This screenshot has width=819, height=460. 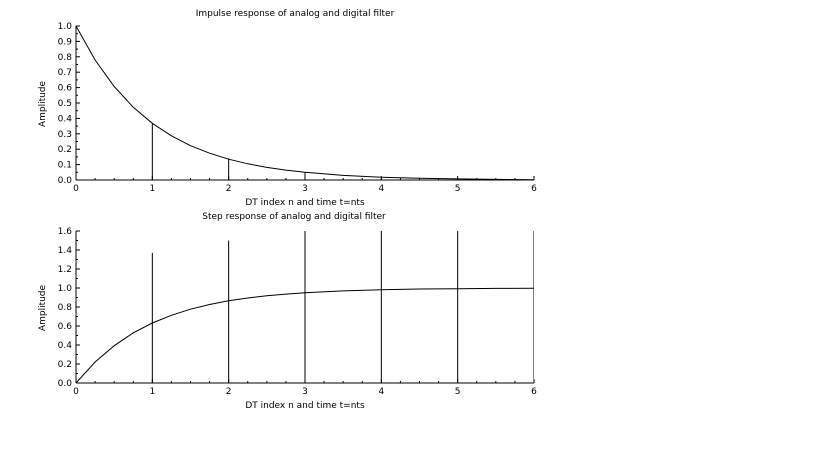 I want to click on y-tick-label: 0.5, so click(x=65, y=104).